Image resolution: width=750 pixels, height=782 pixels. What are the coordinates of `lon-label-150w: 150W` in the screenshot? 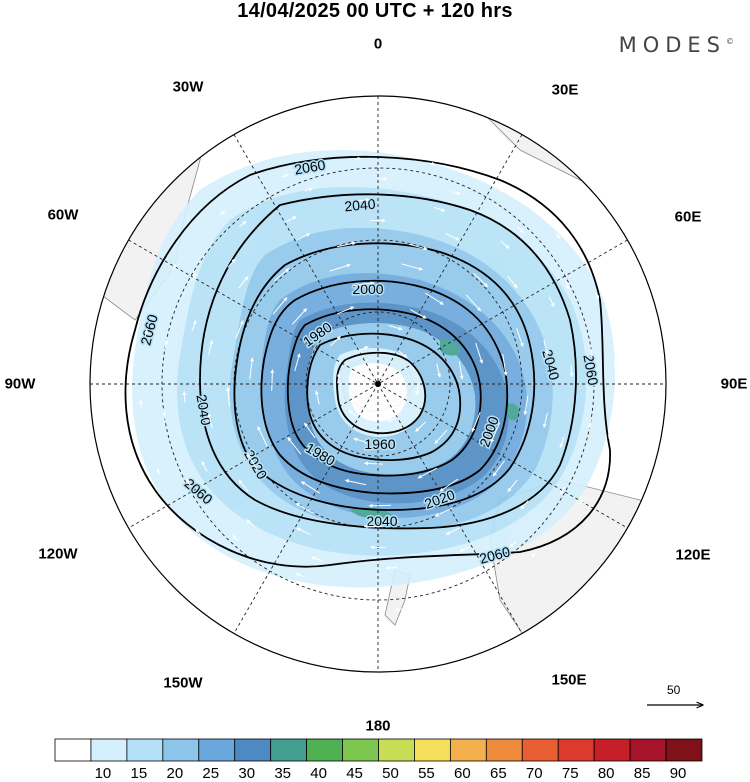 It's located at (183, 683).